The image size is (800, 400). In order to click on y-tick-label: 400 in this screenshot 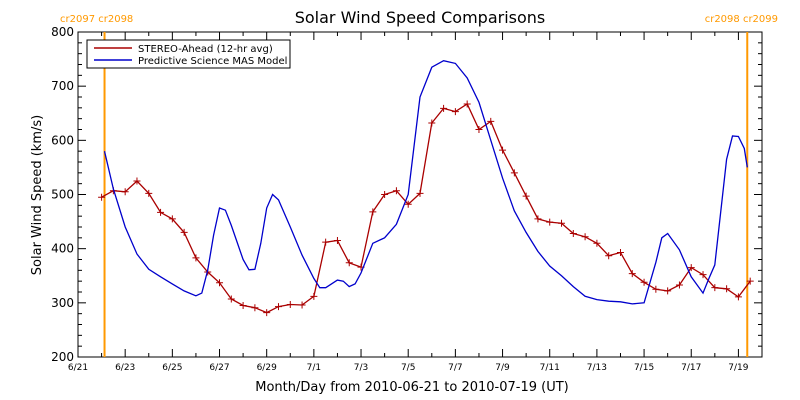, I will do `click(62, 249)`.